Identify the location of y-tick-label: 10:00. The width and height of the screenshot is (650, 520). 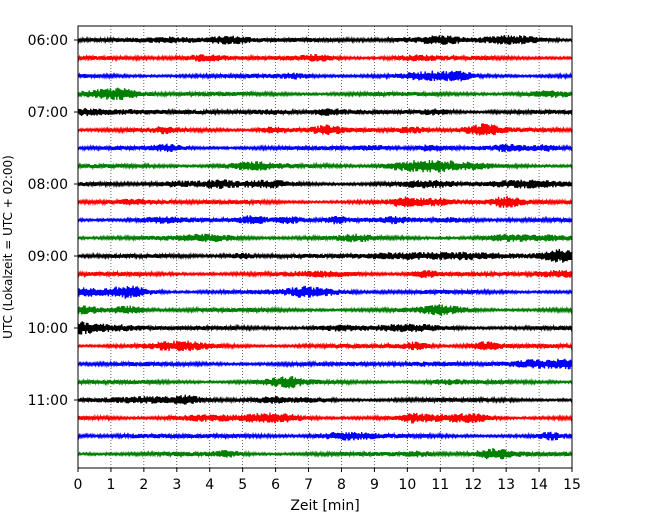
(48, 329).